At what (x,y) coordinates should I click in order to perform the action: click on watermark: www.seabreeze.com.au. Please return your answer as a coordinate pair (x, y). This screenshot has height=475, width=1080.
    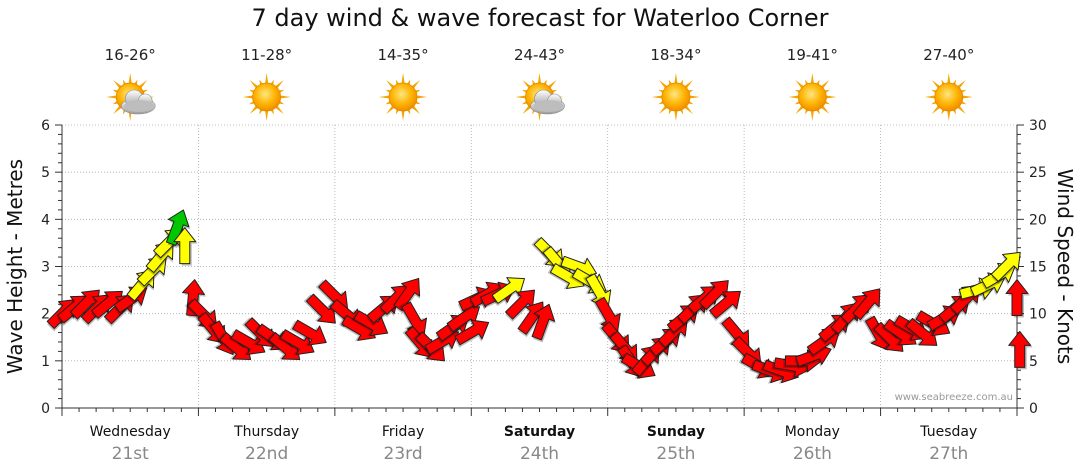
    Looking at the image, I should click on (954, 397).